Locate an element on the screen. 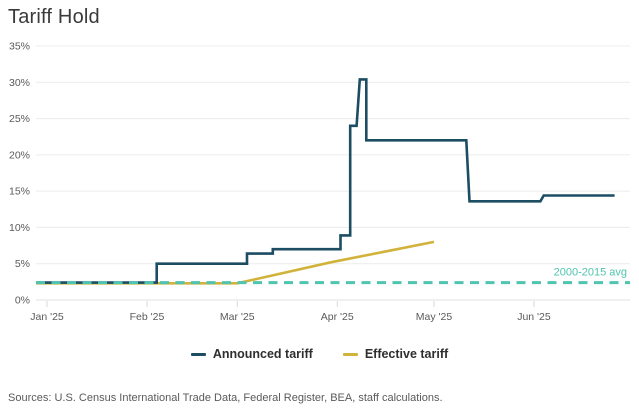 This screenshot has width=639, height=420. x-axis-label-Mar-25: Mar '25 is located at coordinates (237, 317).